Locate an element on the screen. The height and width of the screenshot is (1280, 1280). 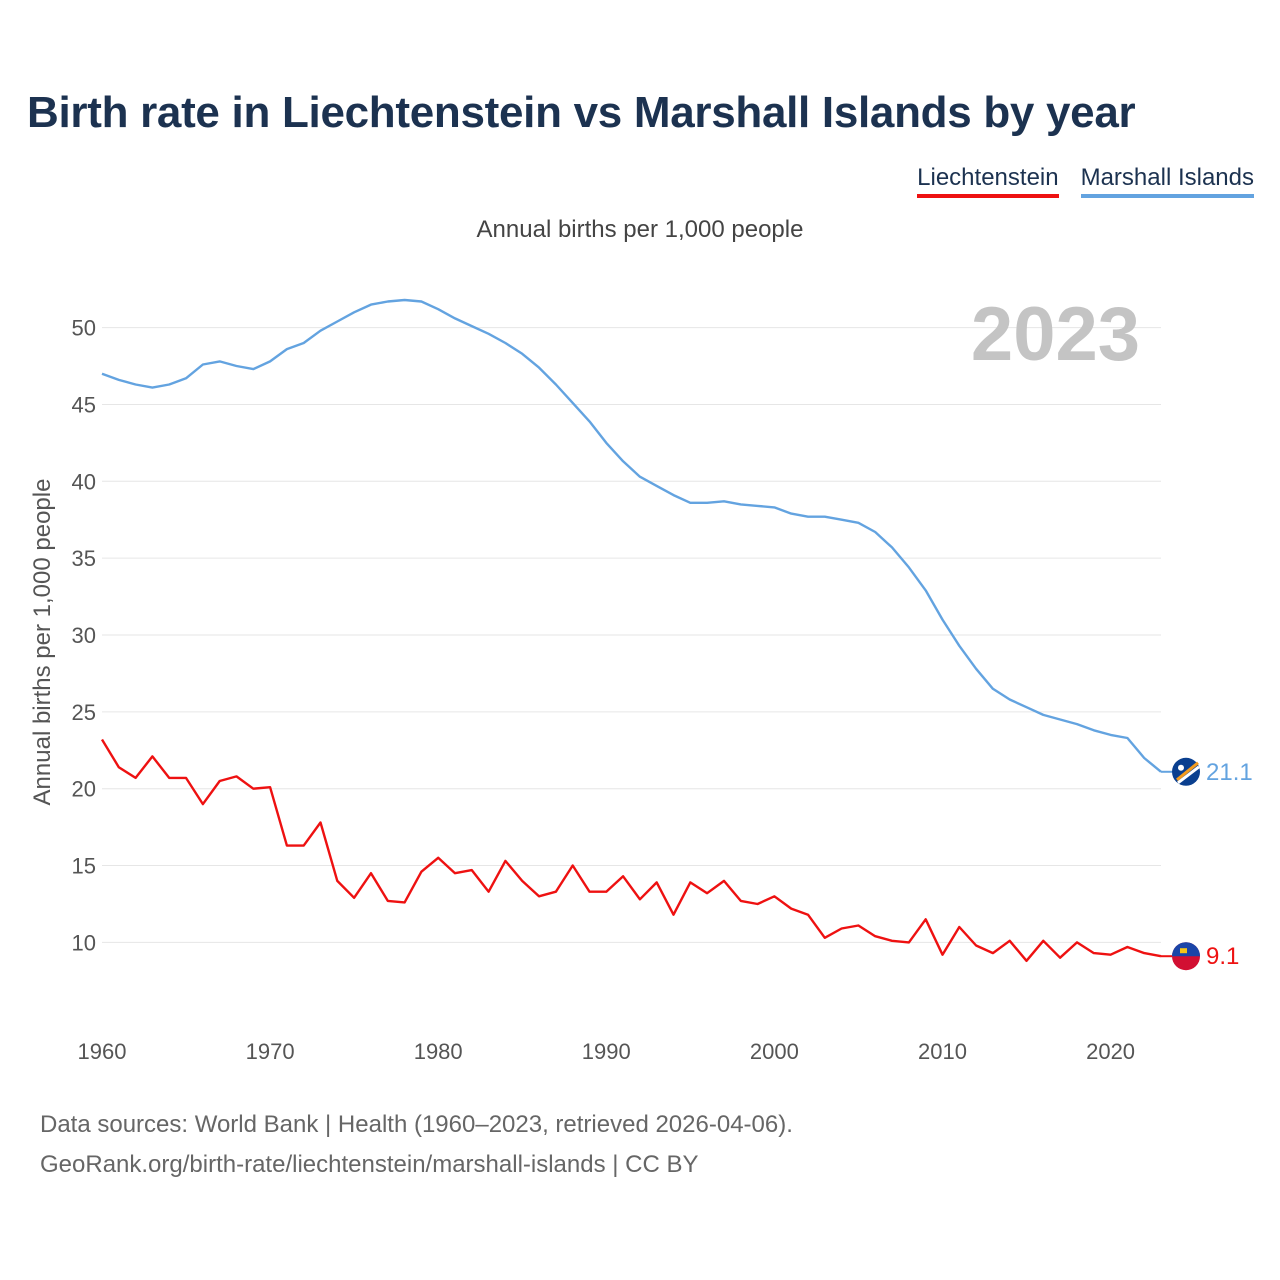
x-tick-label-1990: 1990 is located at coordinates (606, 1051).